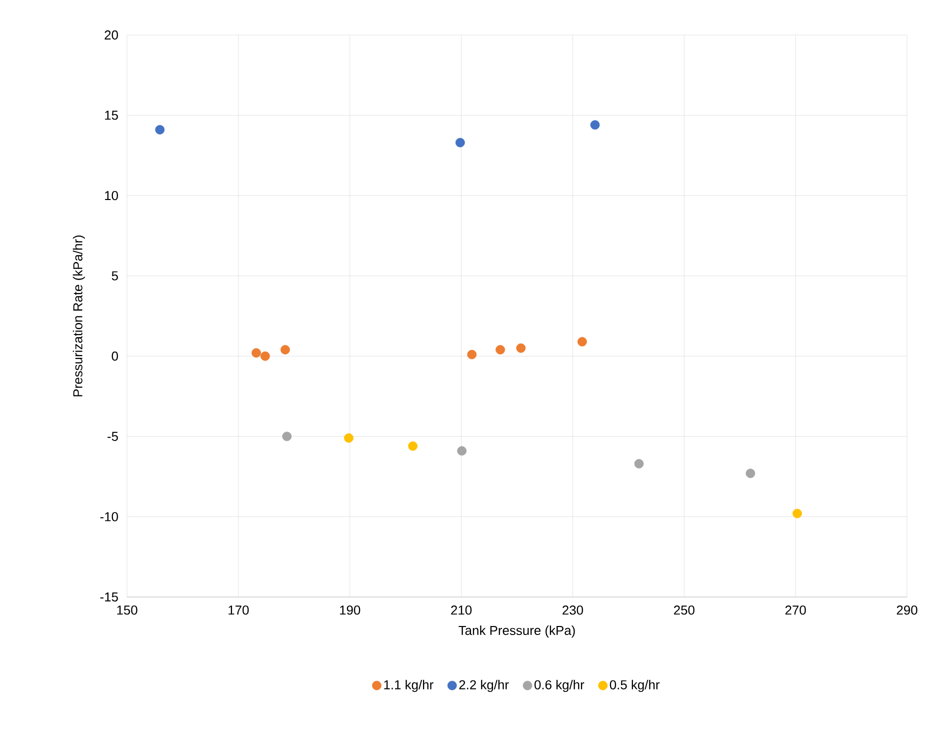 The width and height of the screenshot is (949, 740). Describe the element at coordinates (795, 610) in the screenshot. I see `x-tick-label: 270` at that location.